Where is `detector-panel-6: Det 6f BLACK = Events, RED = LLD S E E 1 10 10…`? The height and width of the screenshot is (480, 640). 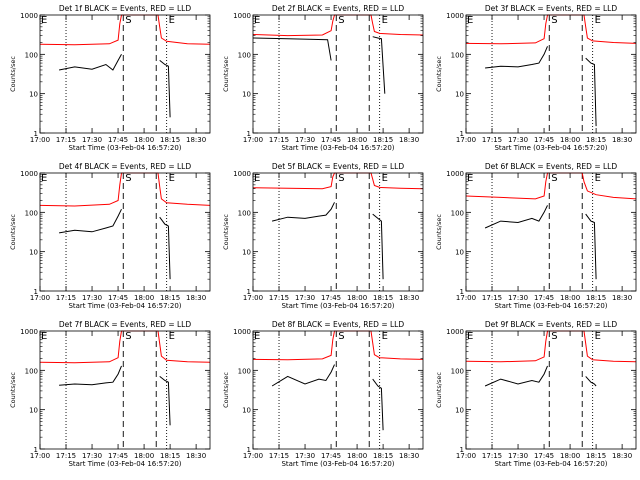 detector-panel-6: Det 6f BLACK = Events, RED = LLD S E E 1 10 10… is located at coordinates (536, 236).